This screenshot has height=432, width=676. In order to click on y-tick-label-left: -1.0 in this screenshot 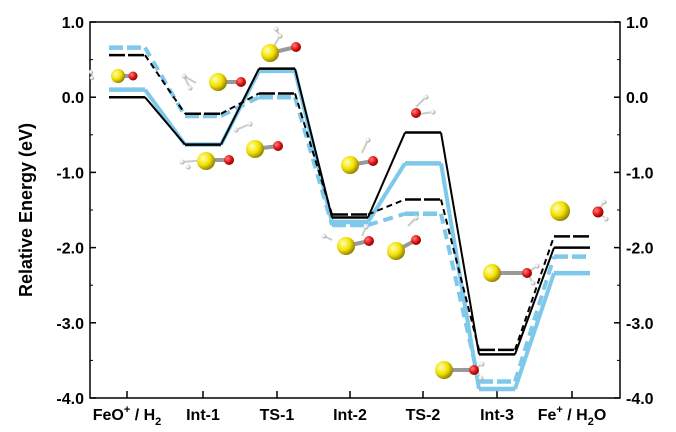, I will do `click(70, 173)`.